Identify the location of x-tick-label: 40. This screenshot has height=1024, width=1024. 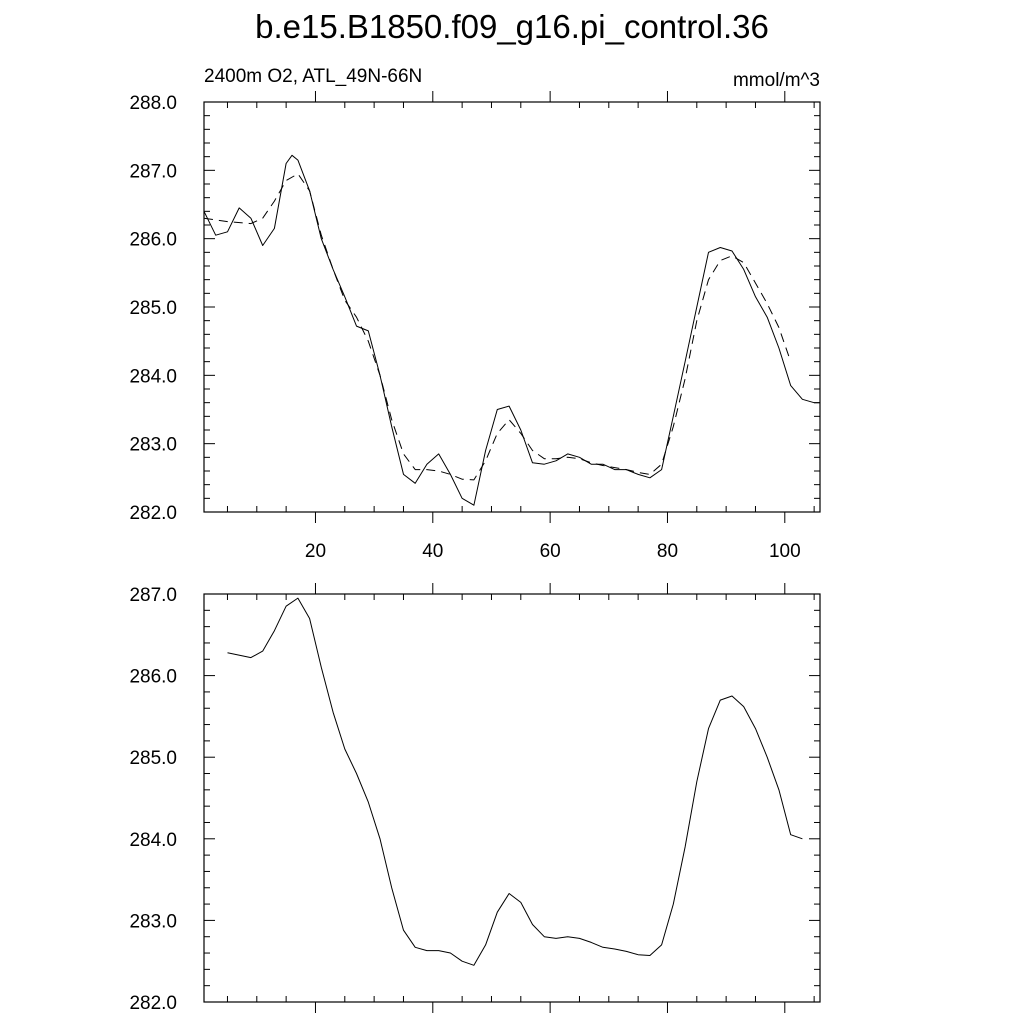
(432, 551).